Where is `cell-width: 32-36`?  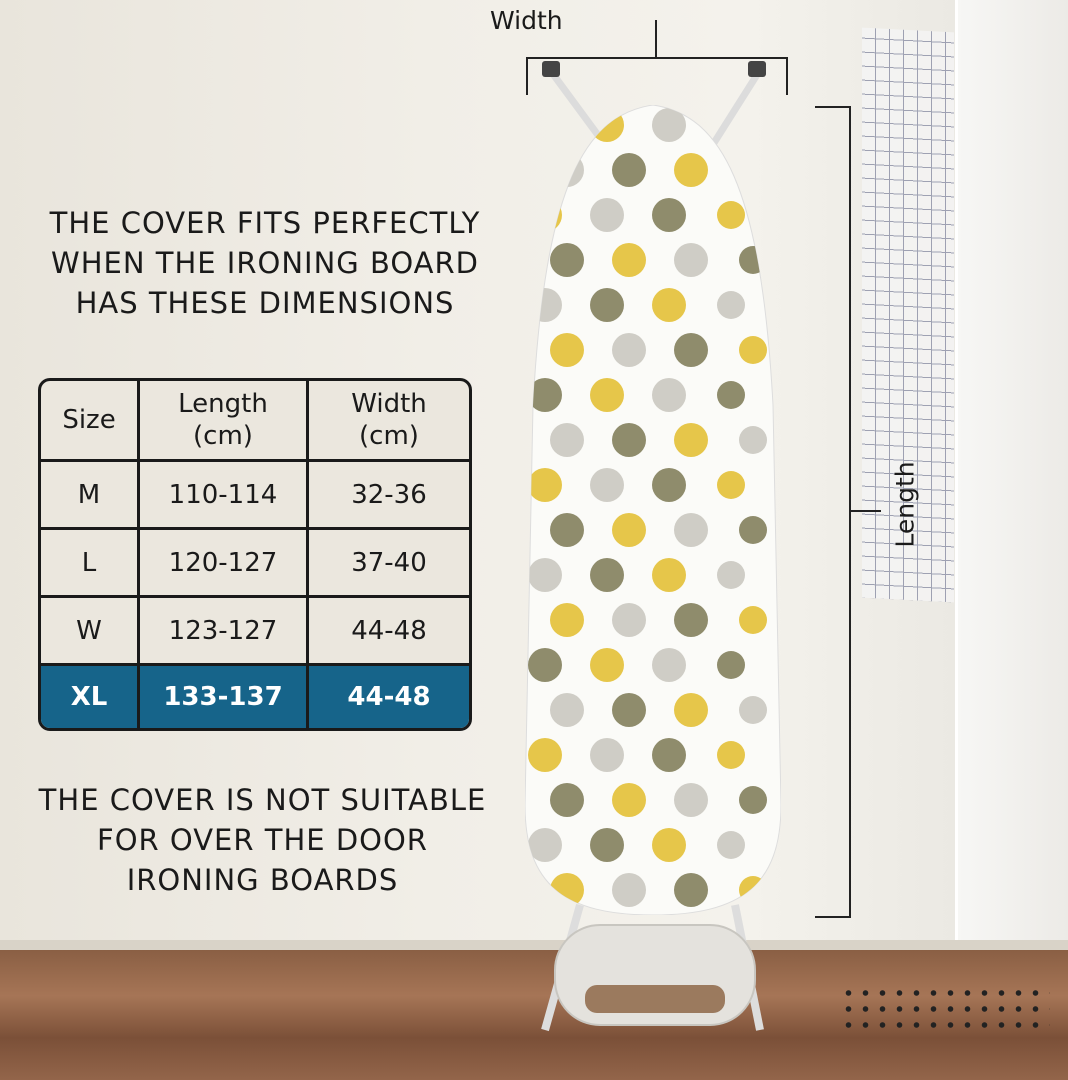
cell-width: 32-36 is located at coordinates (389, 496).